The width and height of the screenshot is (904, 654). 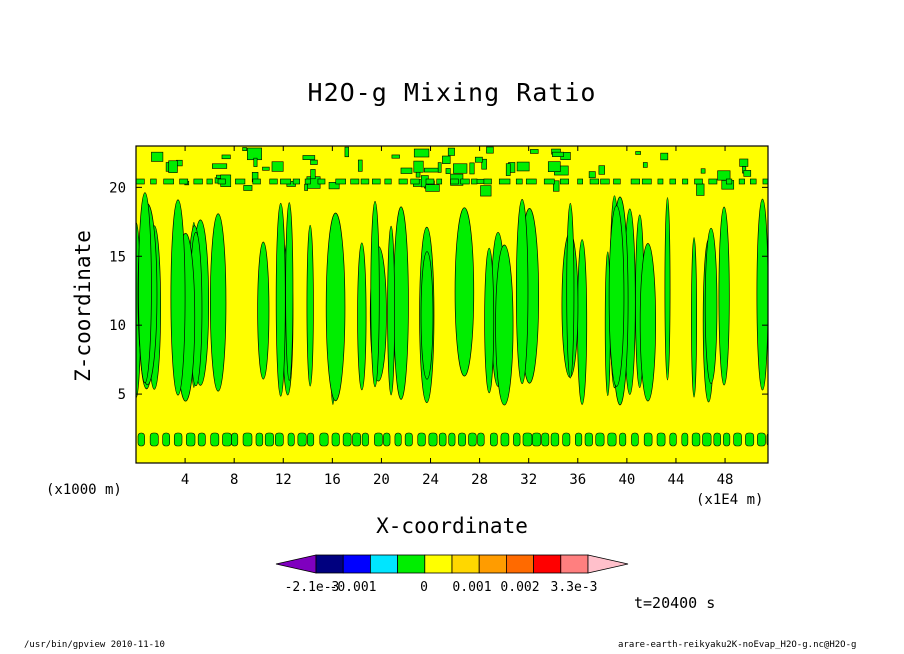 What do you see at coordinates (185, 480) in the screenshot?
I see `x-tick-label: 4` at bounding box center [185, 480].